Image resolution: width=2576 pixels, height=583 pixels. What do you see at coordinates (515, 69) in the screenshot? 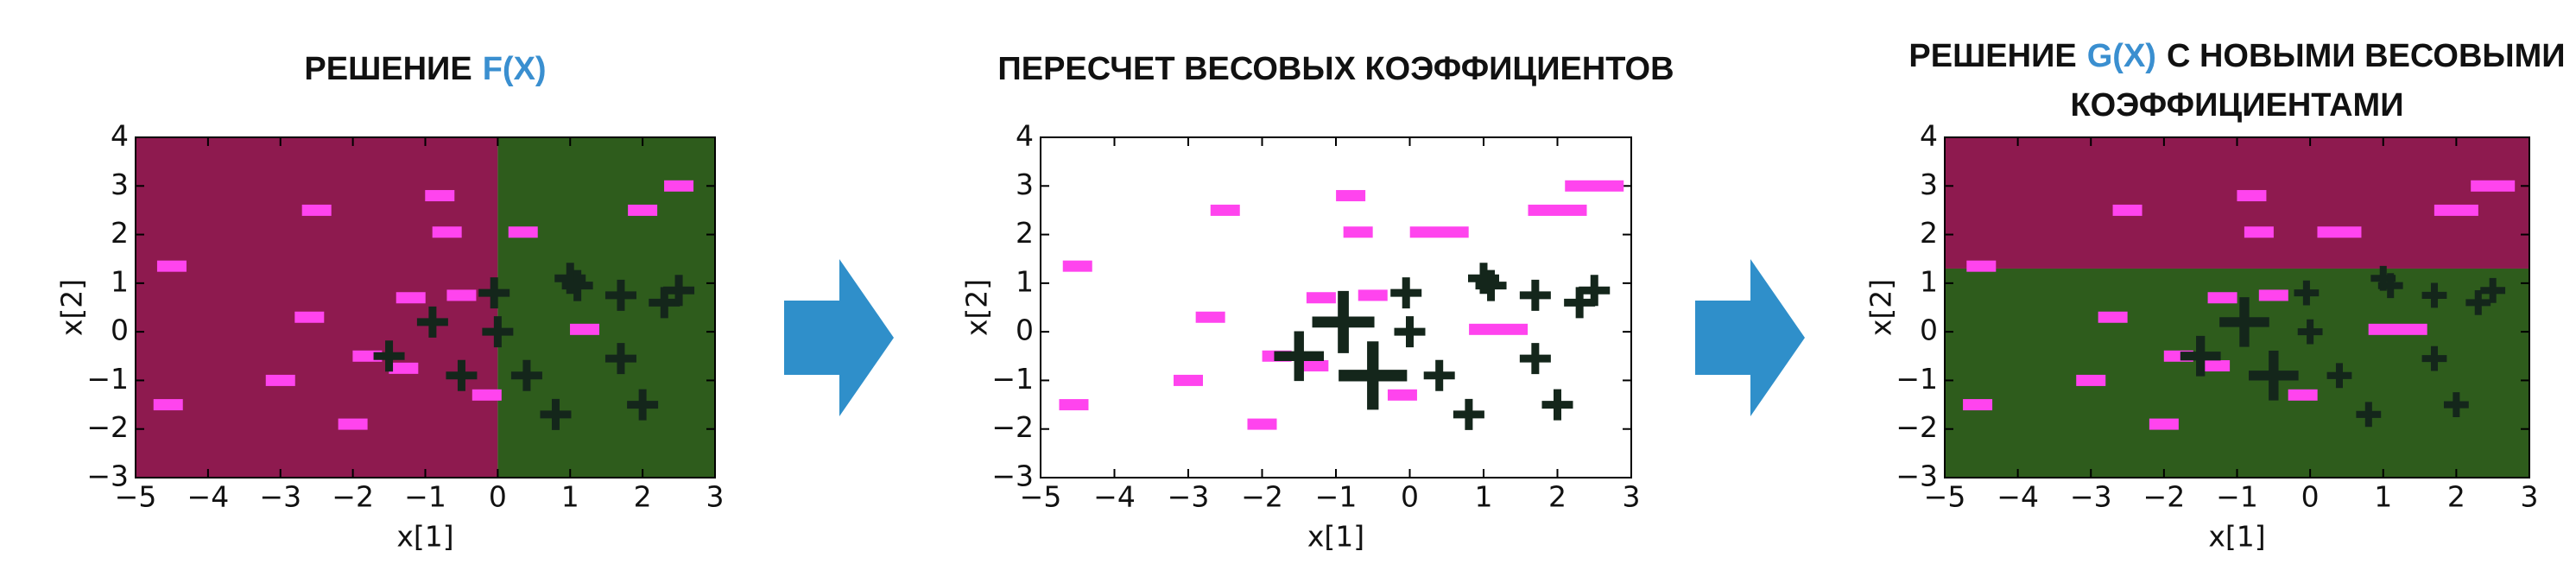
I see `title-segment: F(X)` at bounding box center [515, 69].